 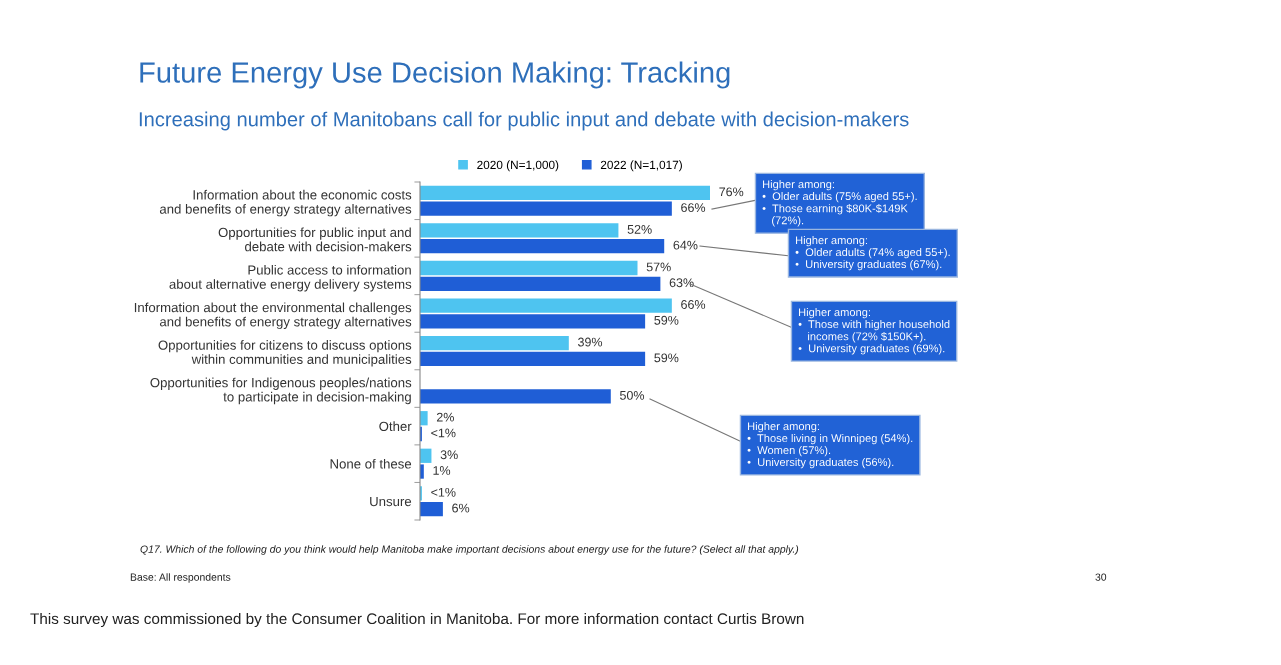 I want to click on y-tick-label: Unsure, so click(x=391, y=501).